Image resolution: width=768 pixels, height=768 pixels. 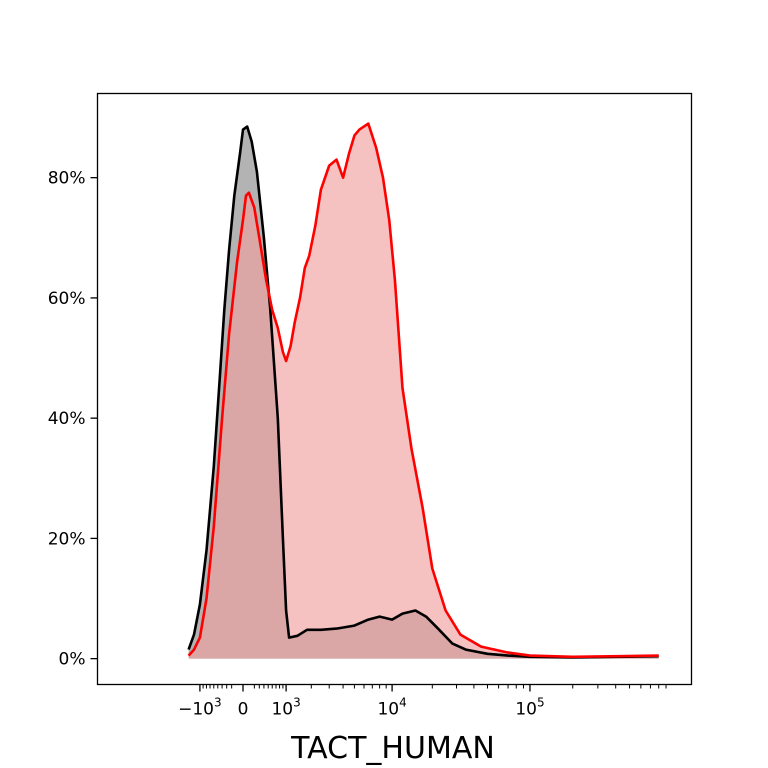 What do you see at coordinates (200, 708) in the screenshot?
I see `x-tick-label: −103` at bounding box center [200, 708].